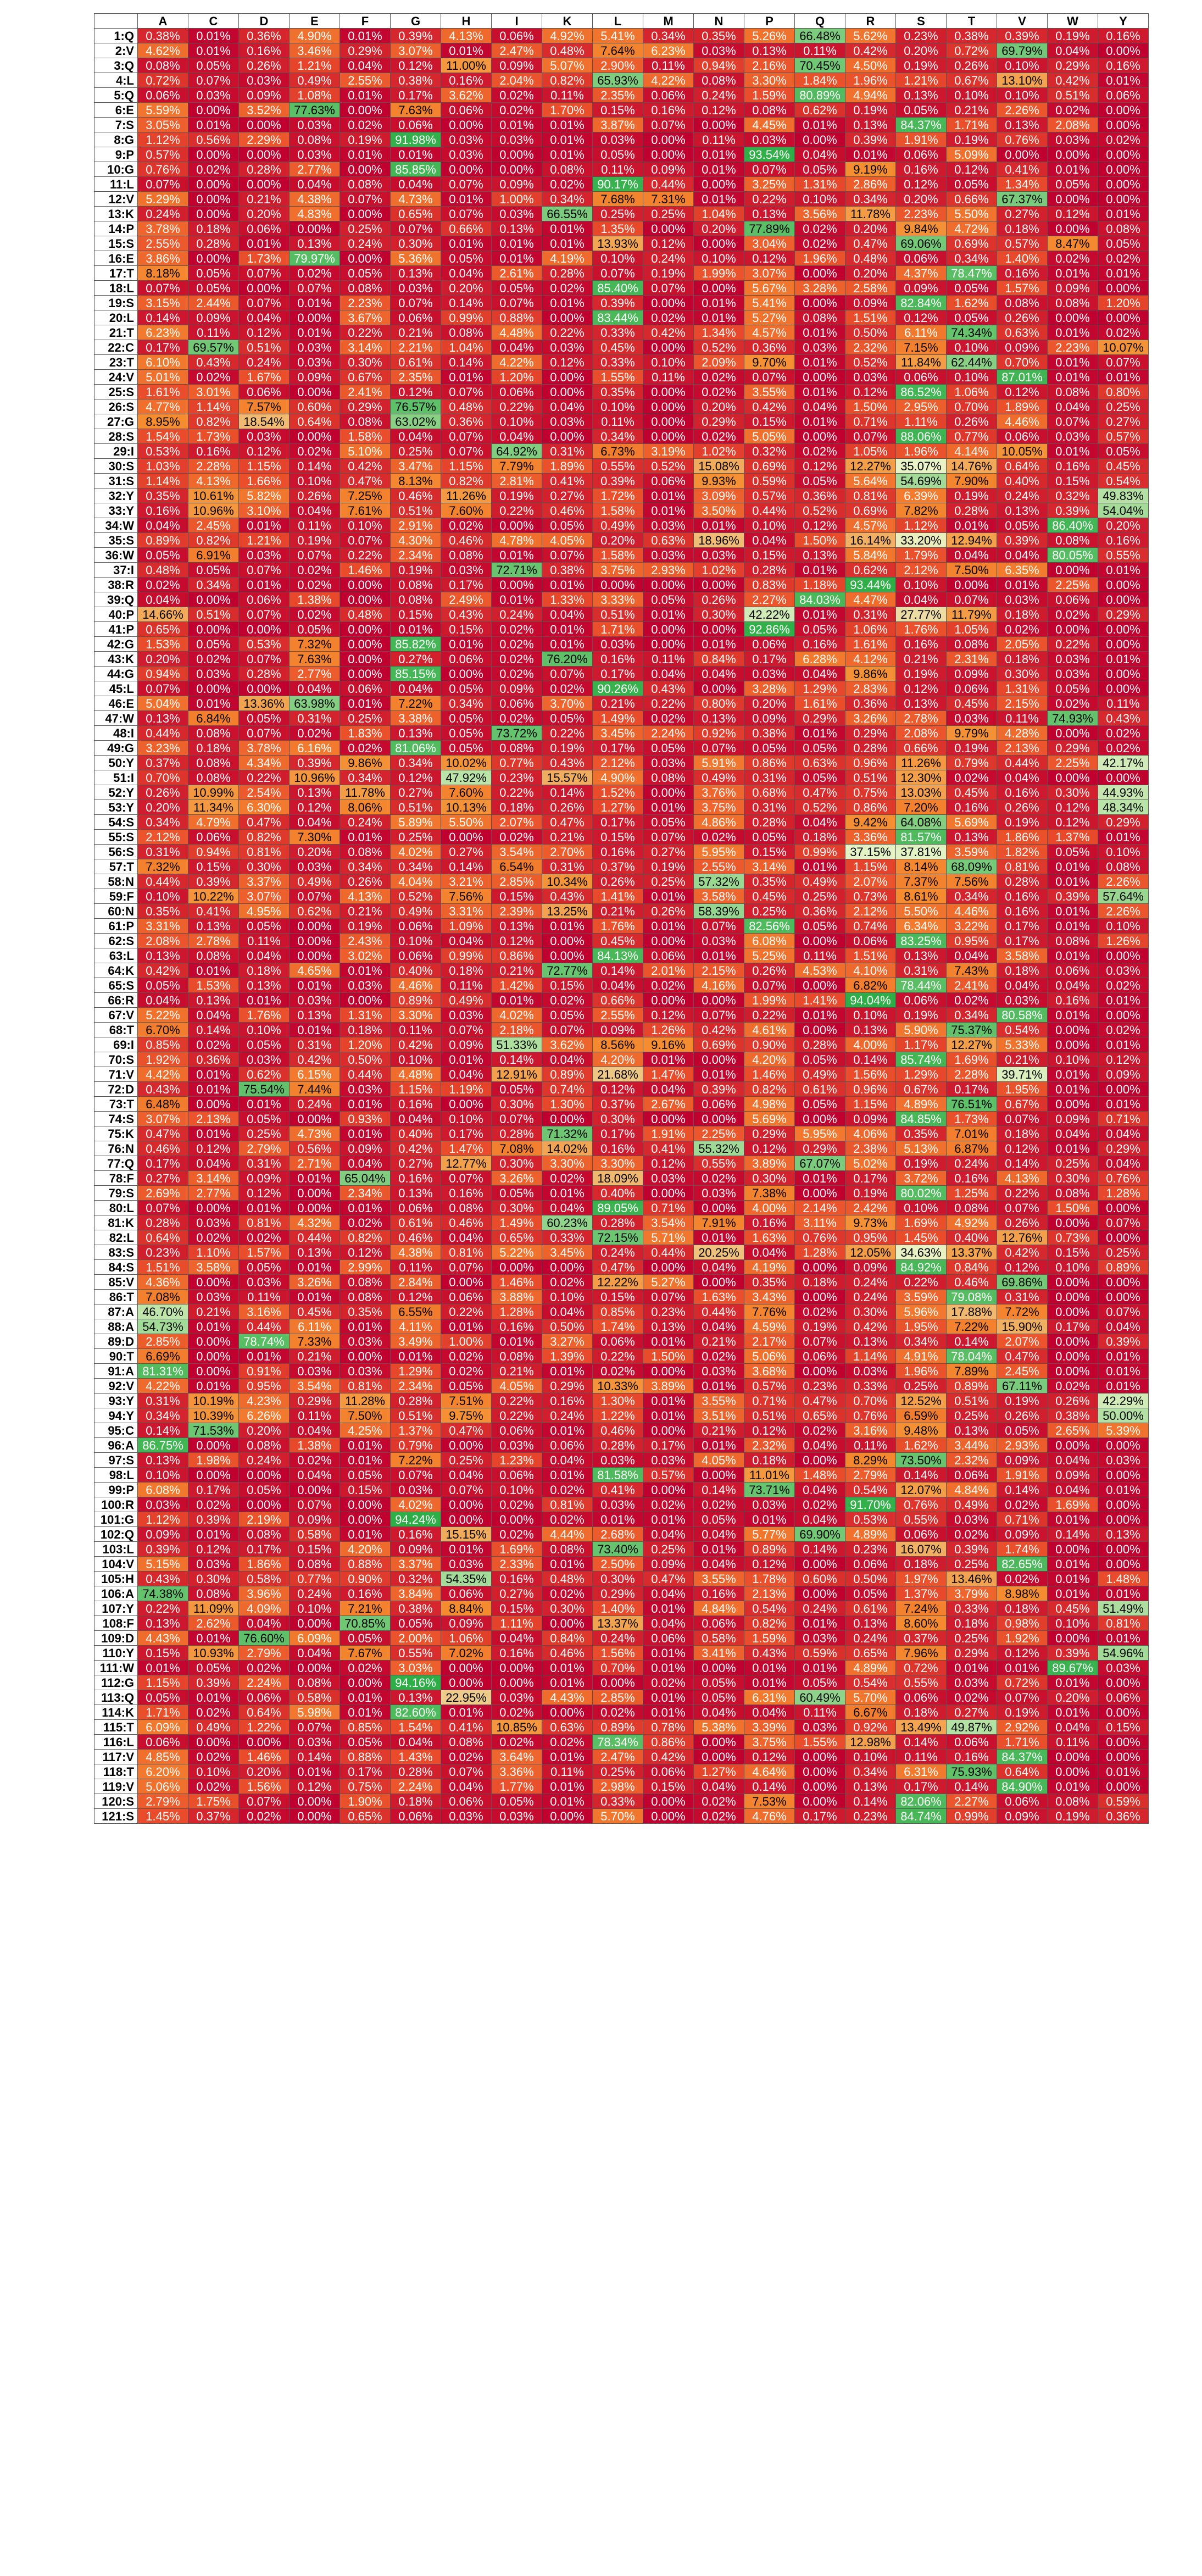 This screenshot has width=1202, height=2576. What do you see at coordinates (618, 1000) in the screenshot?
I see `heatmap-cell: 0.66%` at bounding box center [618, 1000].